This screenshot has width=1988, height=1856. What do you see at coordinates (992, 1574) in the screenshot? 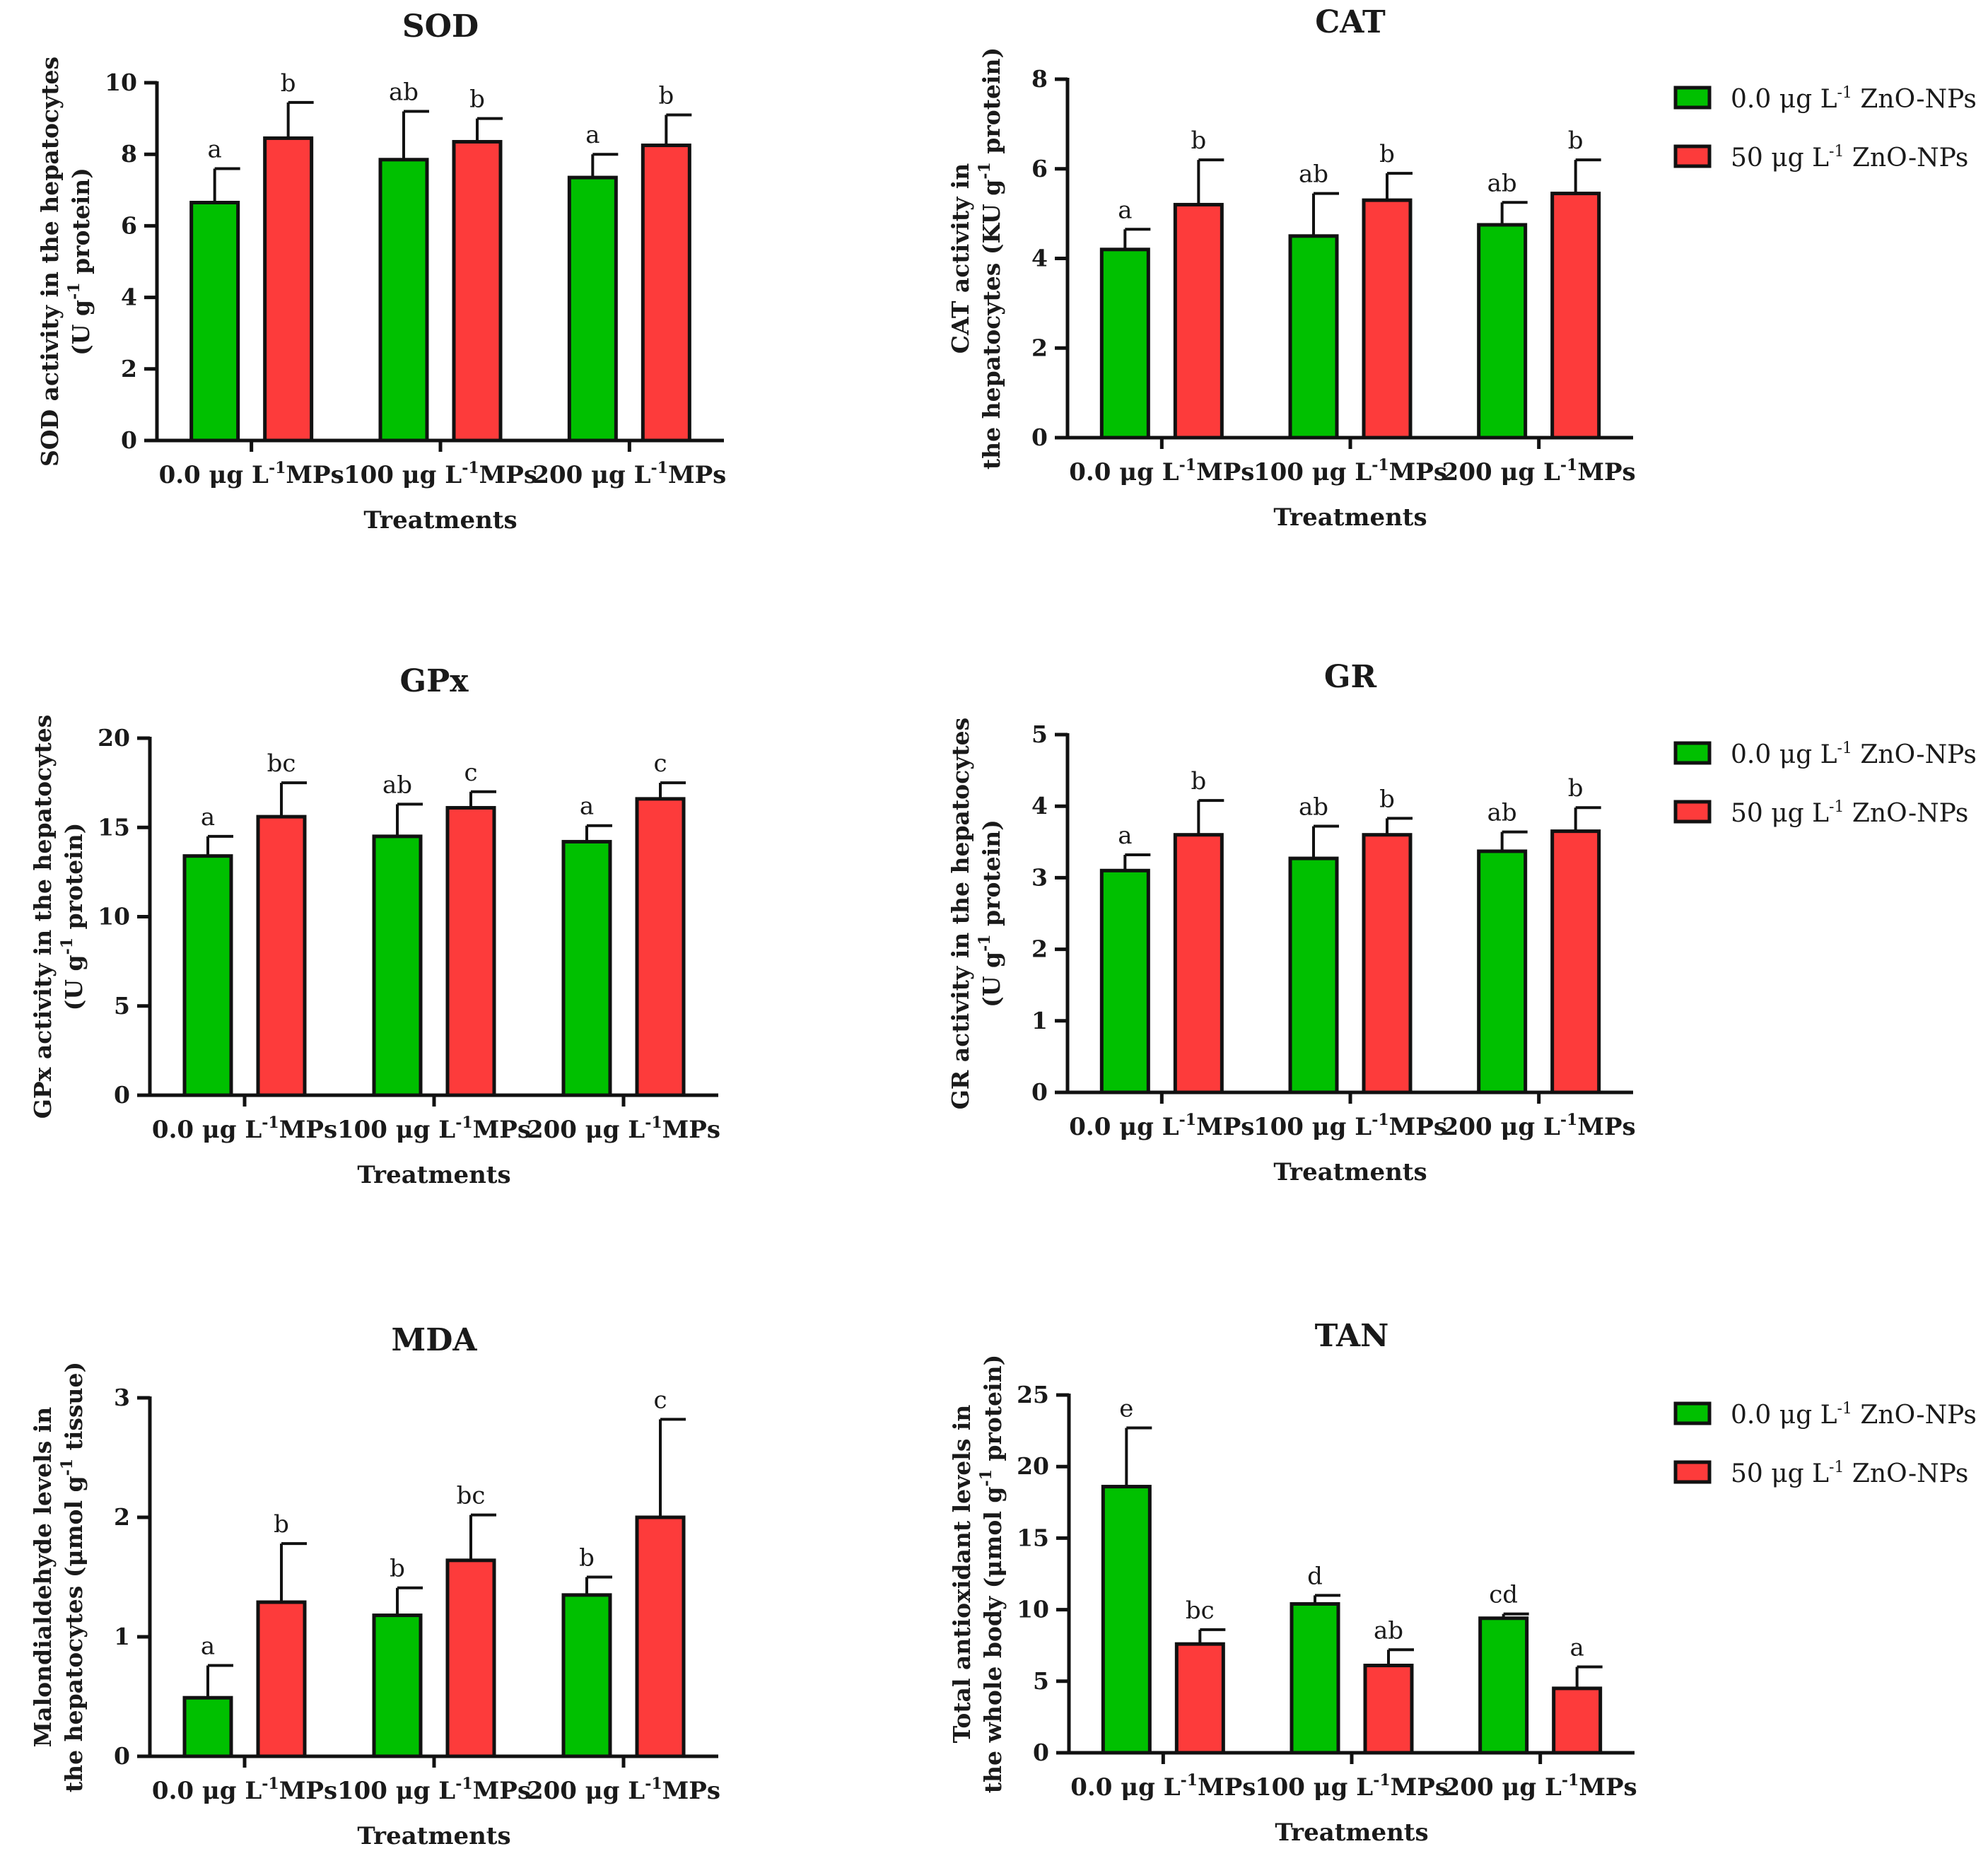
I see `y-axis-label-line2-group: the whole body (μmol g-1 protein)` at bounding box center [992, 1574].